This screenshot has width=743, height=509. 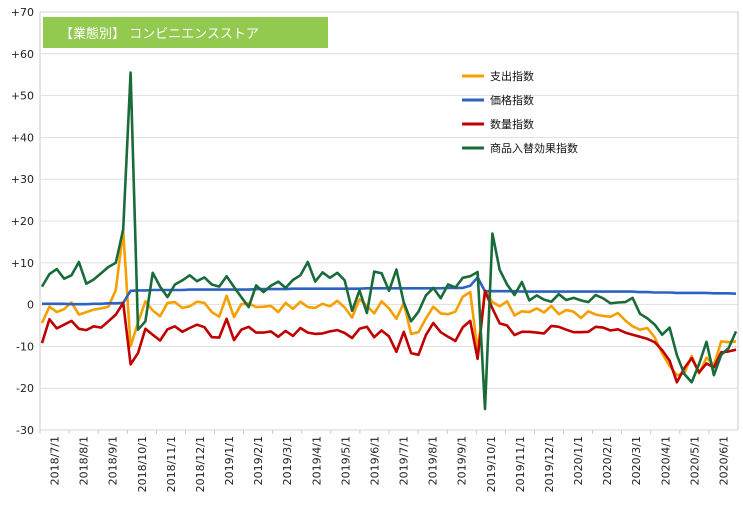 I want to click on x-tick-label: 2020/3/1, so click(x=636, y=460).